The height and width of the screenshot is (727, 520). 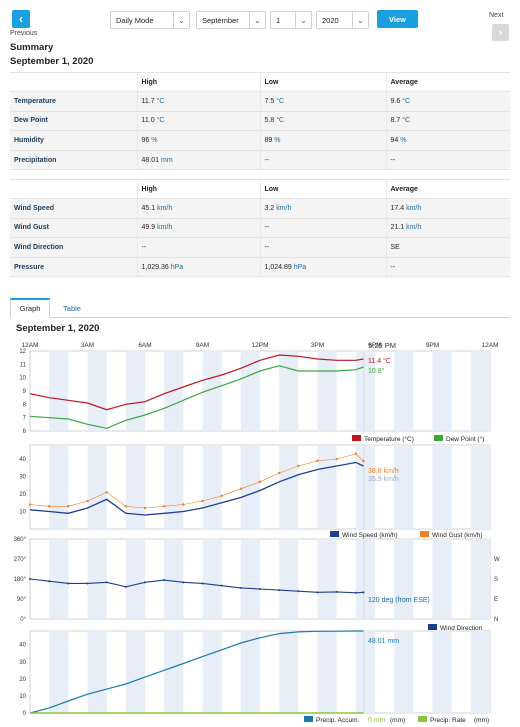 I want to click on avg-value: 9.6, so click(x=395, y=101).